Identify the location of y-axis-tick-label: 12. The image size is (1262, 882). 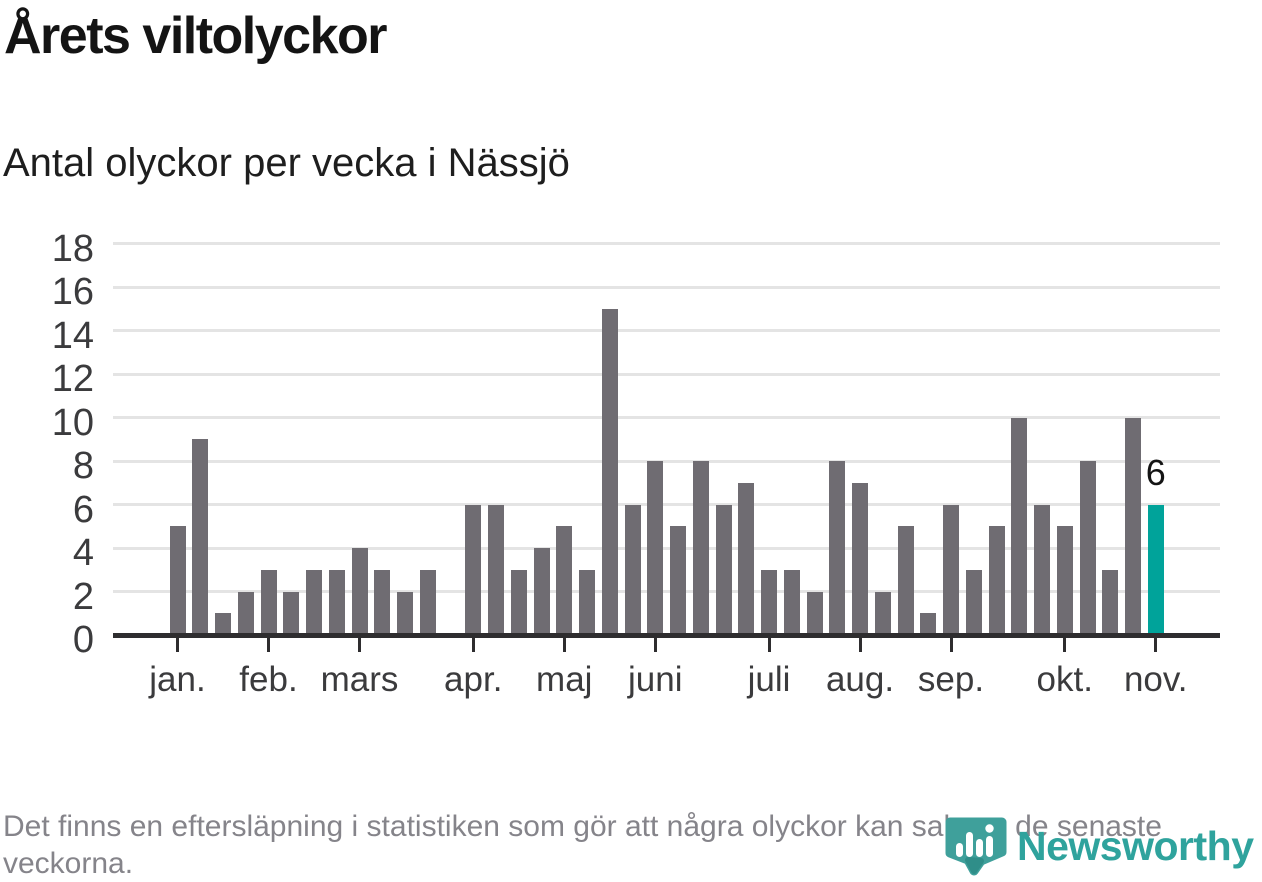
(72, 379).